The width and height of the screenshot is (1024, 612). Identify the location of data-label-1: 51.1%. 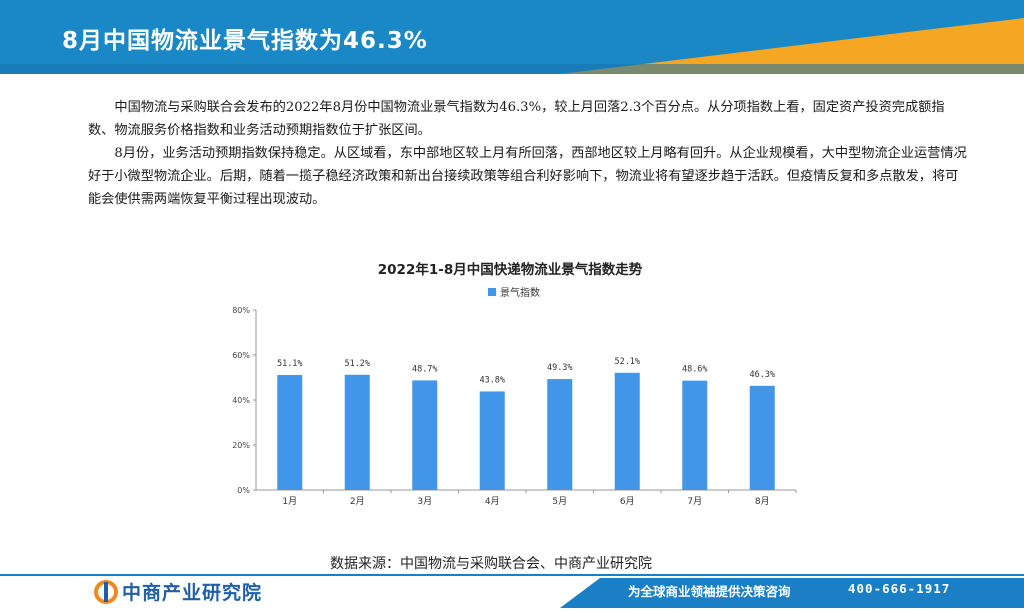
(290, 364).